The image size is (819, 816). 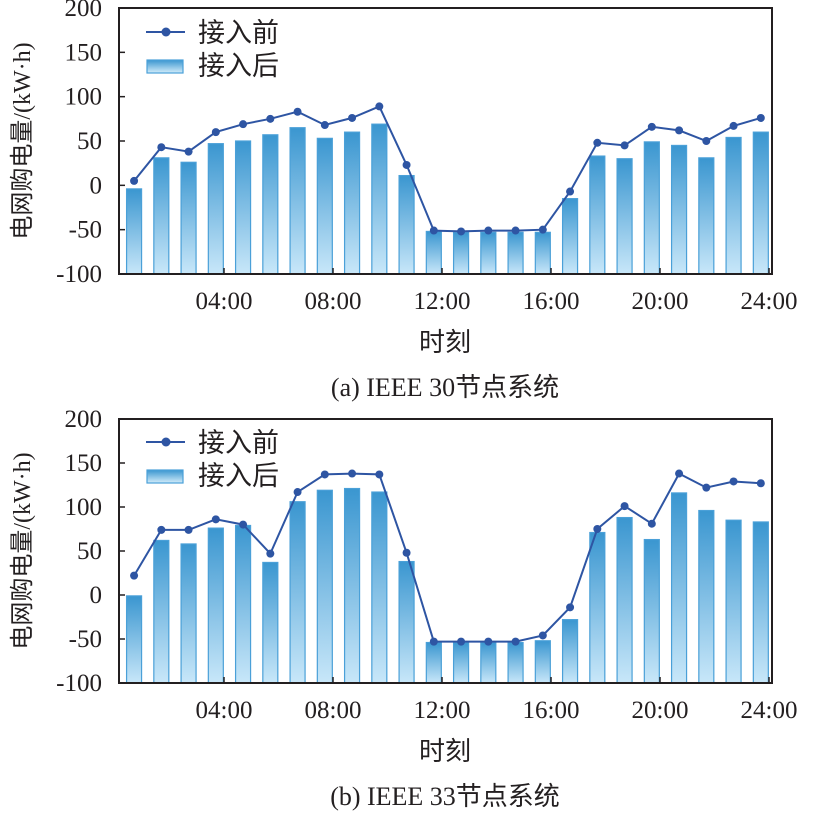 I want to click on x-tick-label: 24:00, so click(x=769, y=710).